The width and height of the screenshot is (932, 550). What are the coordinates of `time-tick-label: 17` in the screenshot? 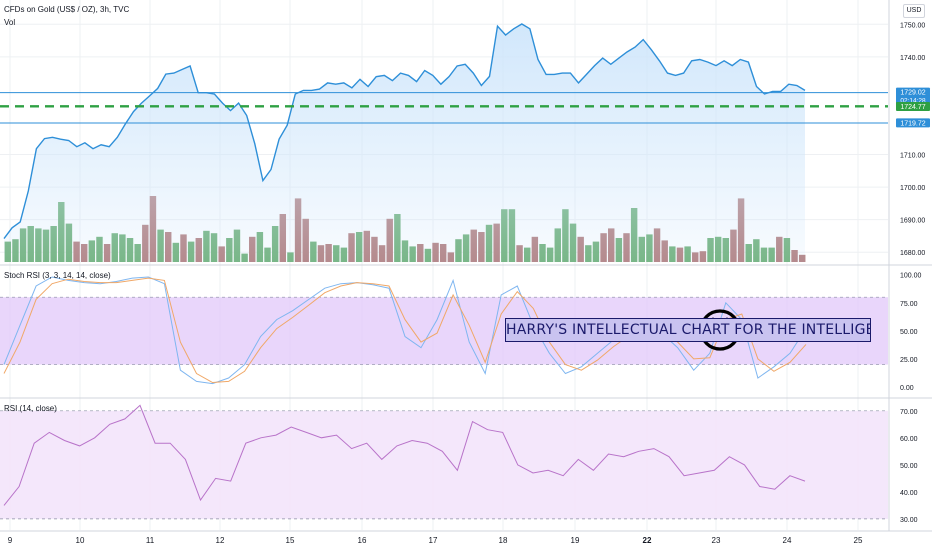 It's located at (433, 540).